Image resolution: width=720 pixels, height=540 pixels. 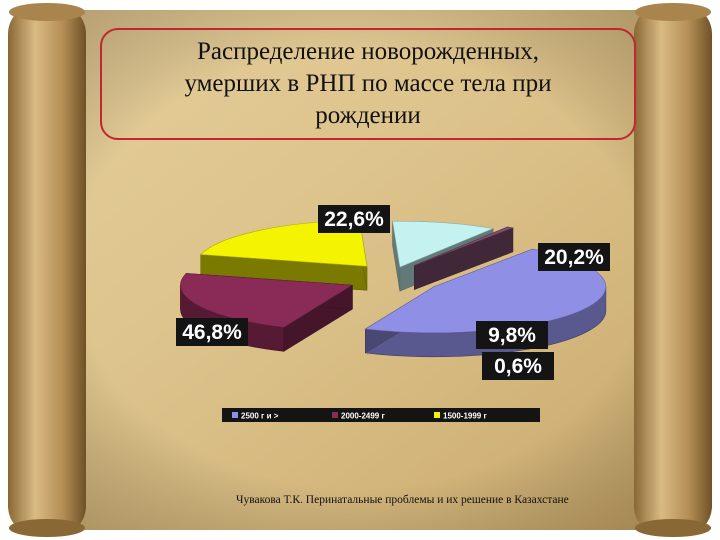 I want to click on chart-legend: 2500 г и > 2000-2499 г 1500-1999 г, so click(x=381, y=415).